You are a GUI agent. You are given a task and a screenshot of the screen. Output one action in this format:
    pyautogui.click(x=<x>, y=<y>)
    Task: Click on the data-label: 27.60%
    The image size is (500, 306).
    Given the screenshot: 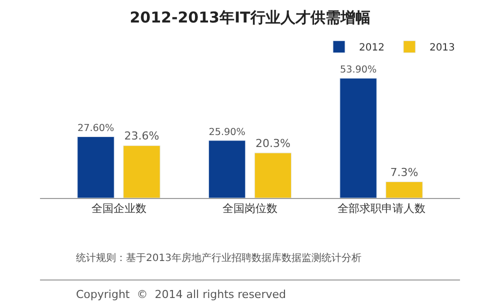 What is the action you would take?
    pyautogui.click(x=95, y=128)
    